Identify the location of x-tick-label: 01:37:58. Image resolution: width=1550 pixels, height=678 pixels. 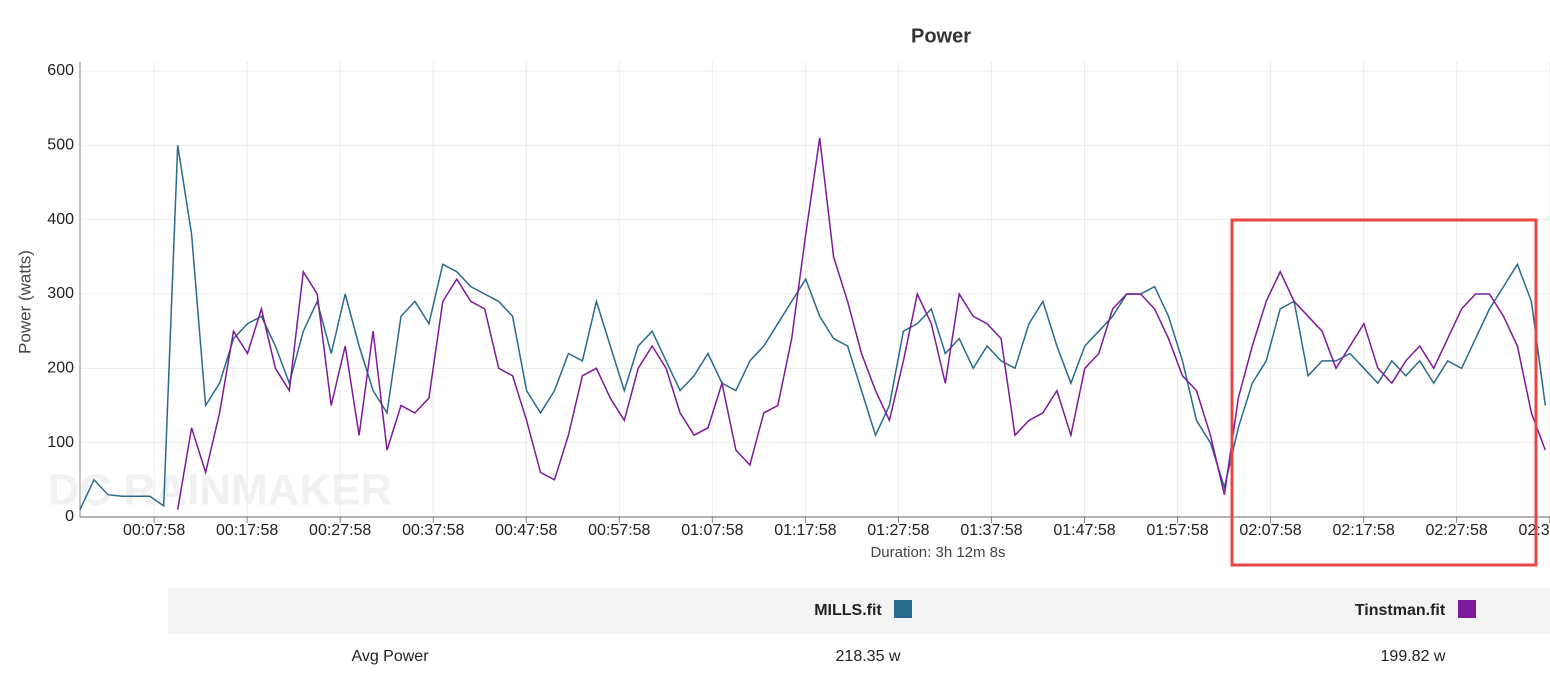
(991, 530).